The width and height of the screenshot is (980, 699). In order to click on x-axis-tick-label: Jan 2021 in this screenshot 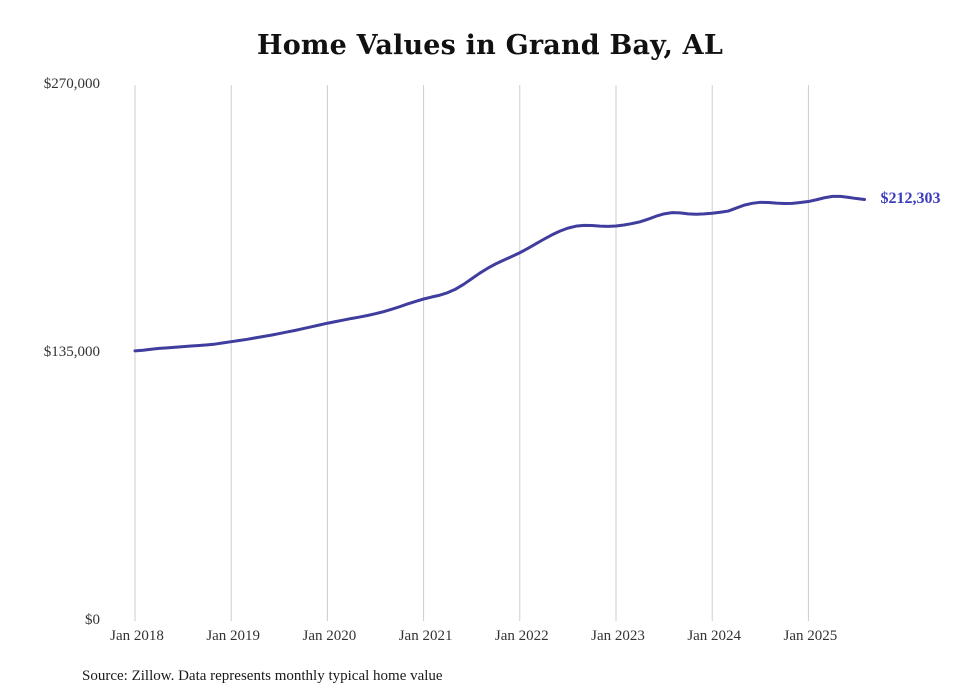, I will do `click(425, 636)`.